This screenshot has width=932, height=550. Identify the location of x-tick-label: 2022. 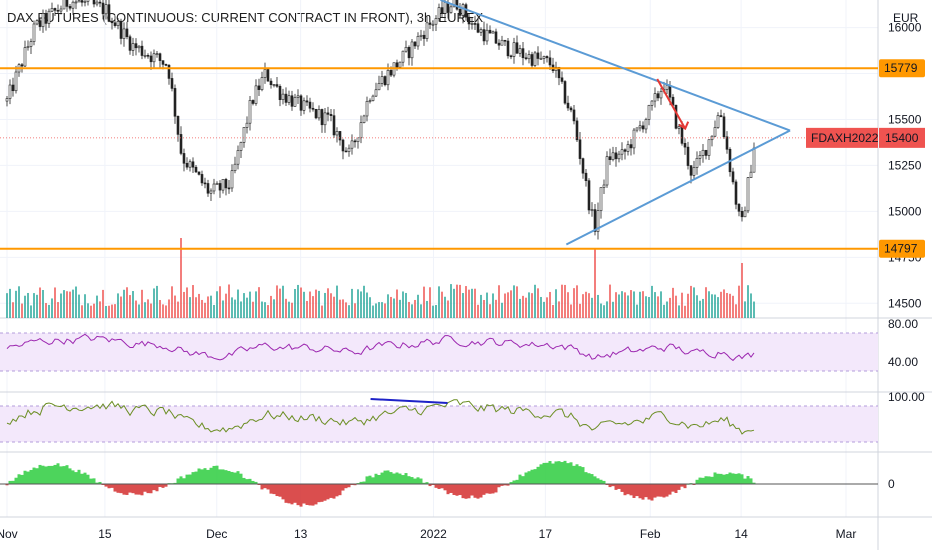
(433, 534).